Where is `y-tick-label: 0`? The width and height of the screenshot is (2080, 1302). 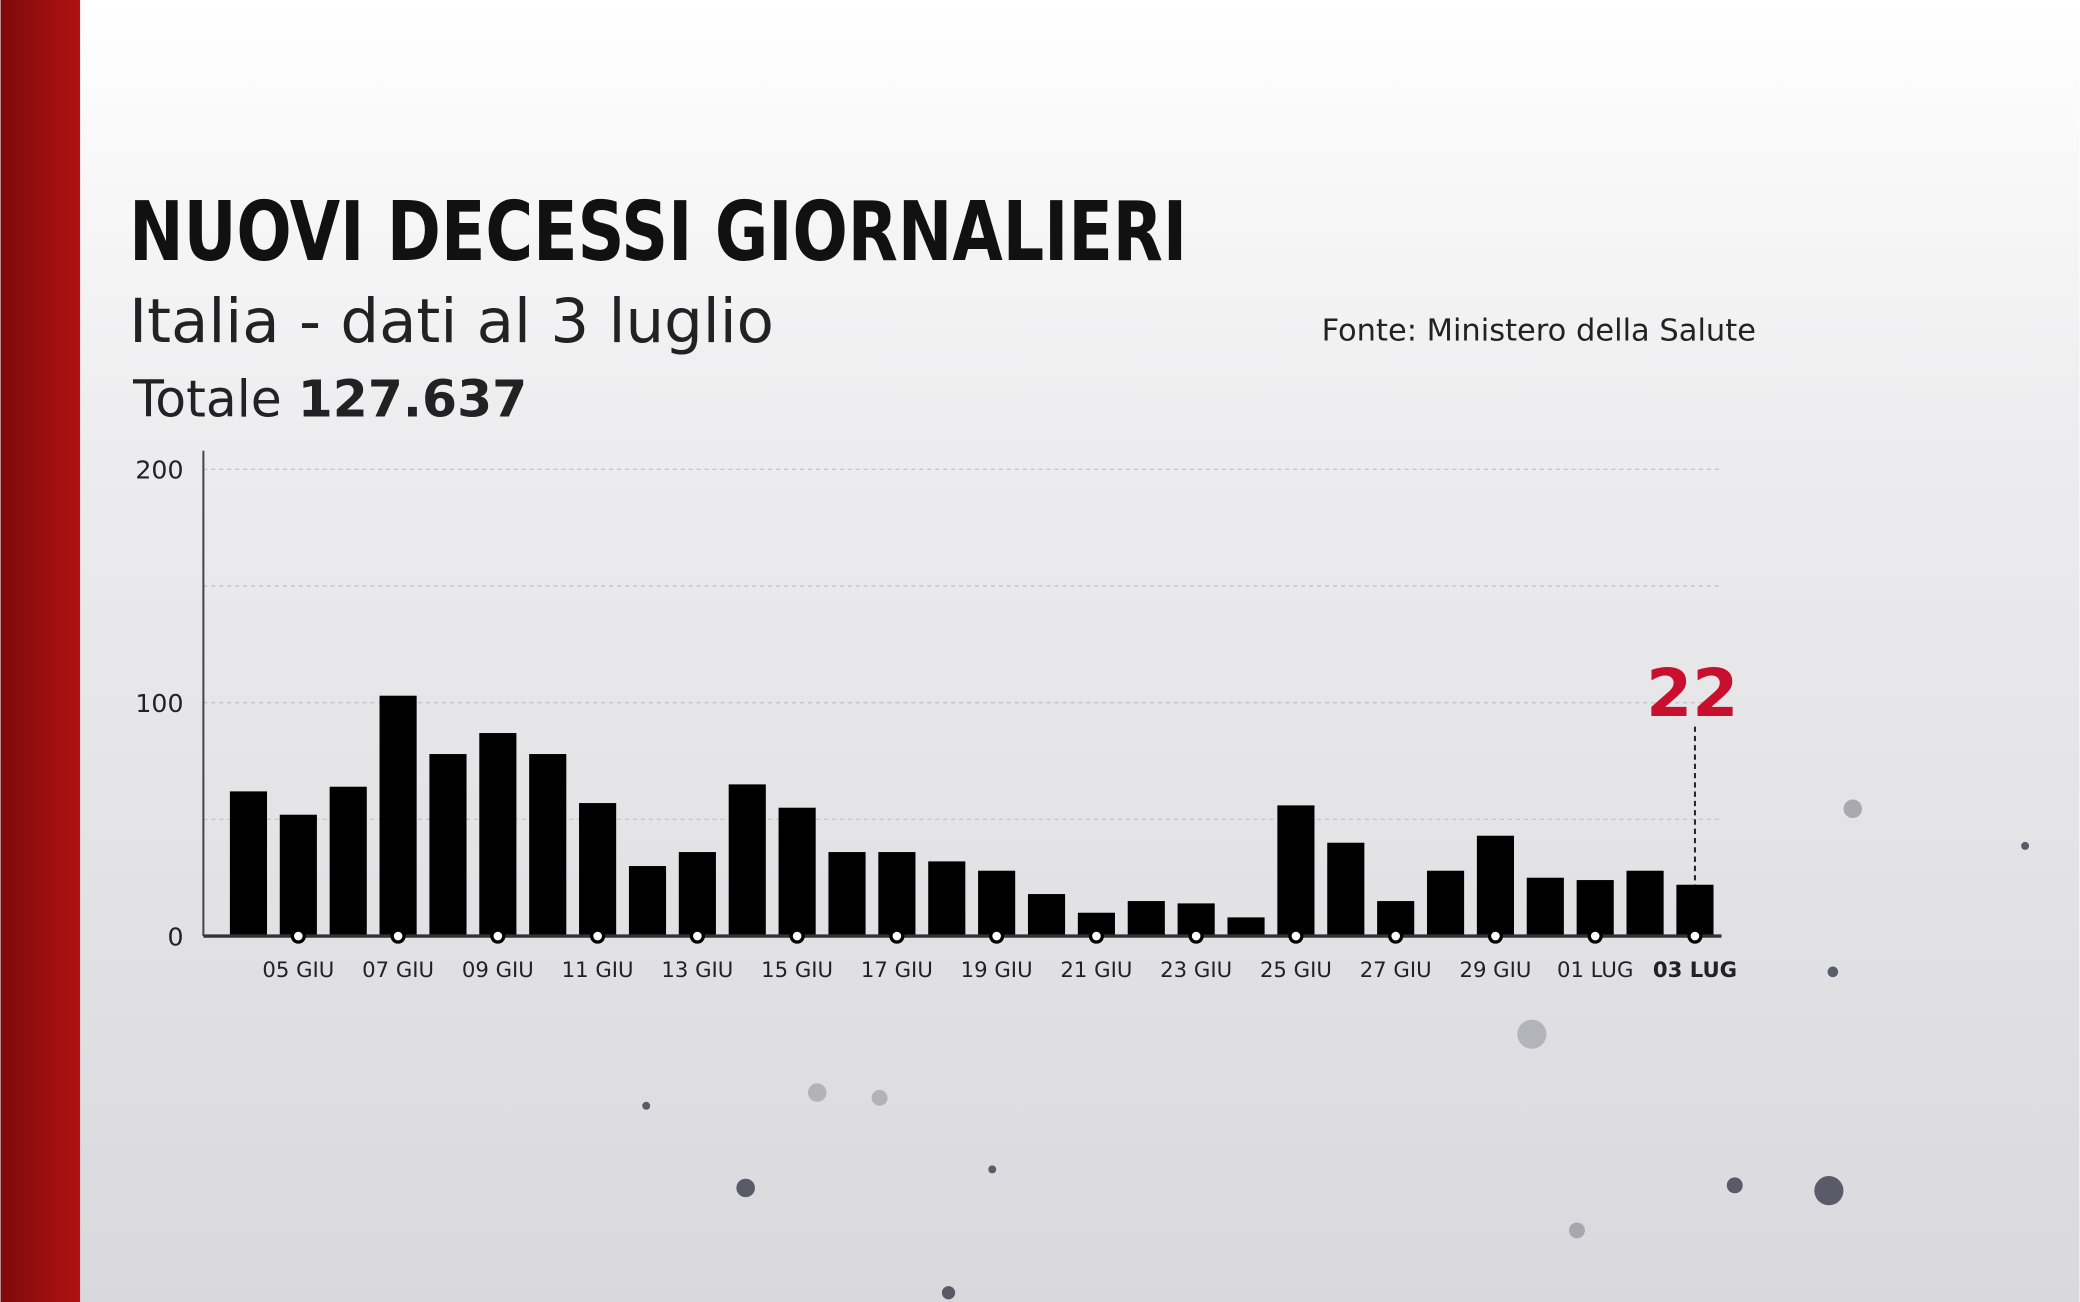
y-tick-label: 0 is located at coordinates (175, 936).